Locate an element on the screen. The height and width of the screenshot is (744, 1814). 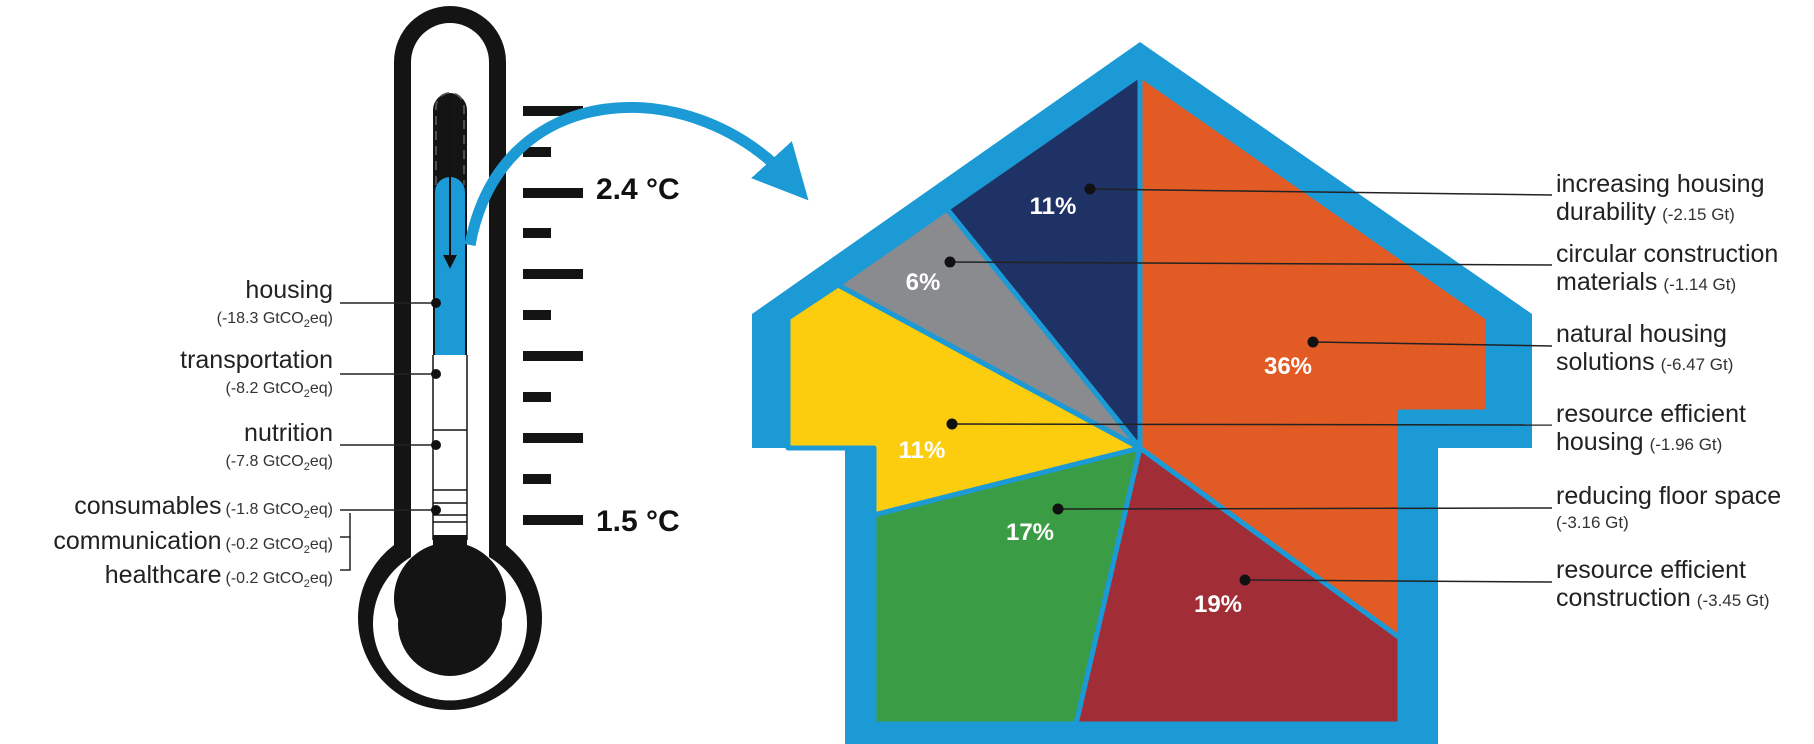
percent-label: 6% is located at coordinates (923, 282).